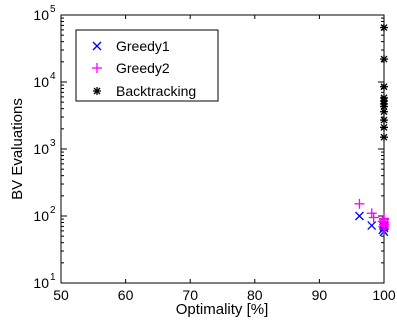  Describe the element at coordinates (17, 149) in the screenshot. I see `y-axis-label: BV Evaluations` at that location.